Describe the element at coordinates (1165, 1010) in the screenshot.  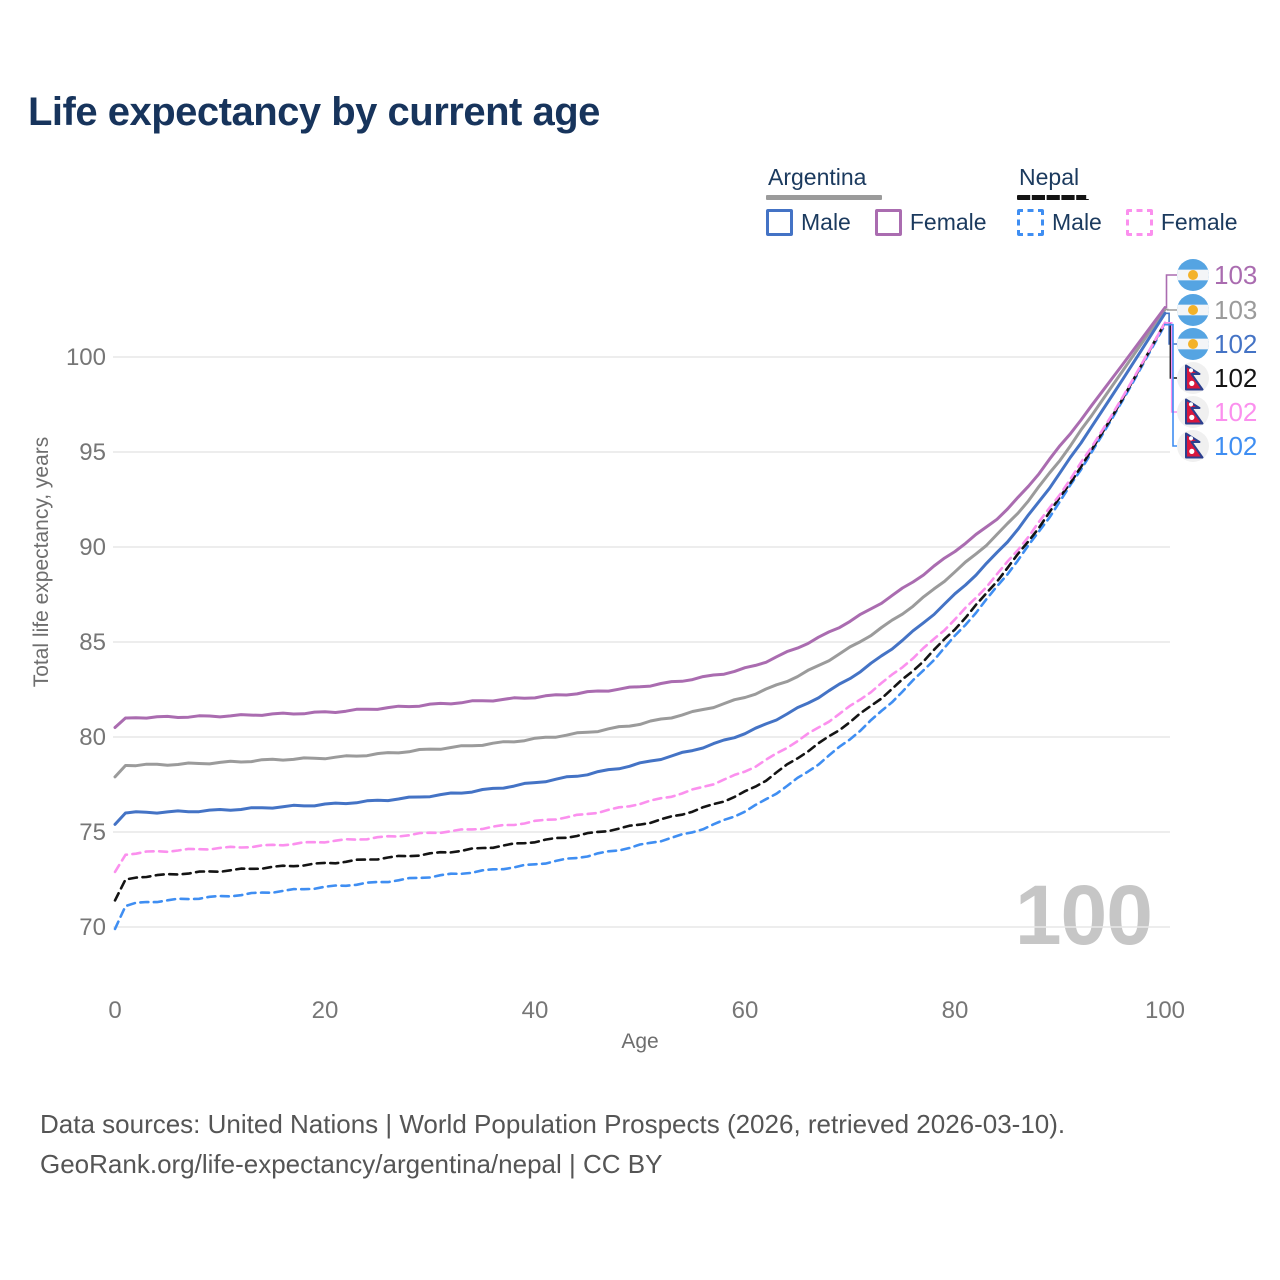
I see `x-tick-label: 100` at that location.